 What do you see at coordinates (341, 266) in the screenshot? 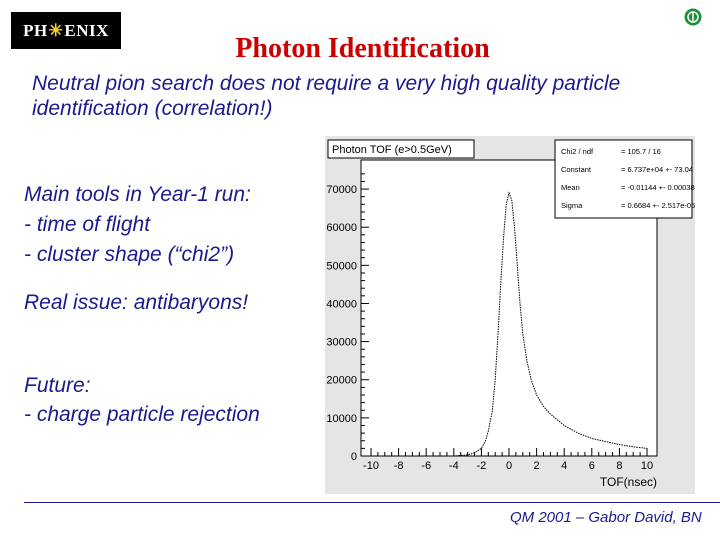
I see `y-tick-label: 50000` at bounding box center [341, 266].